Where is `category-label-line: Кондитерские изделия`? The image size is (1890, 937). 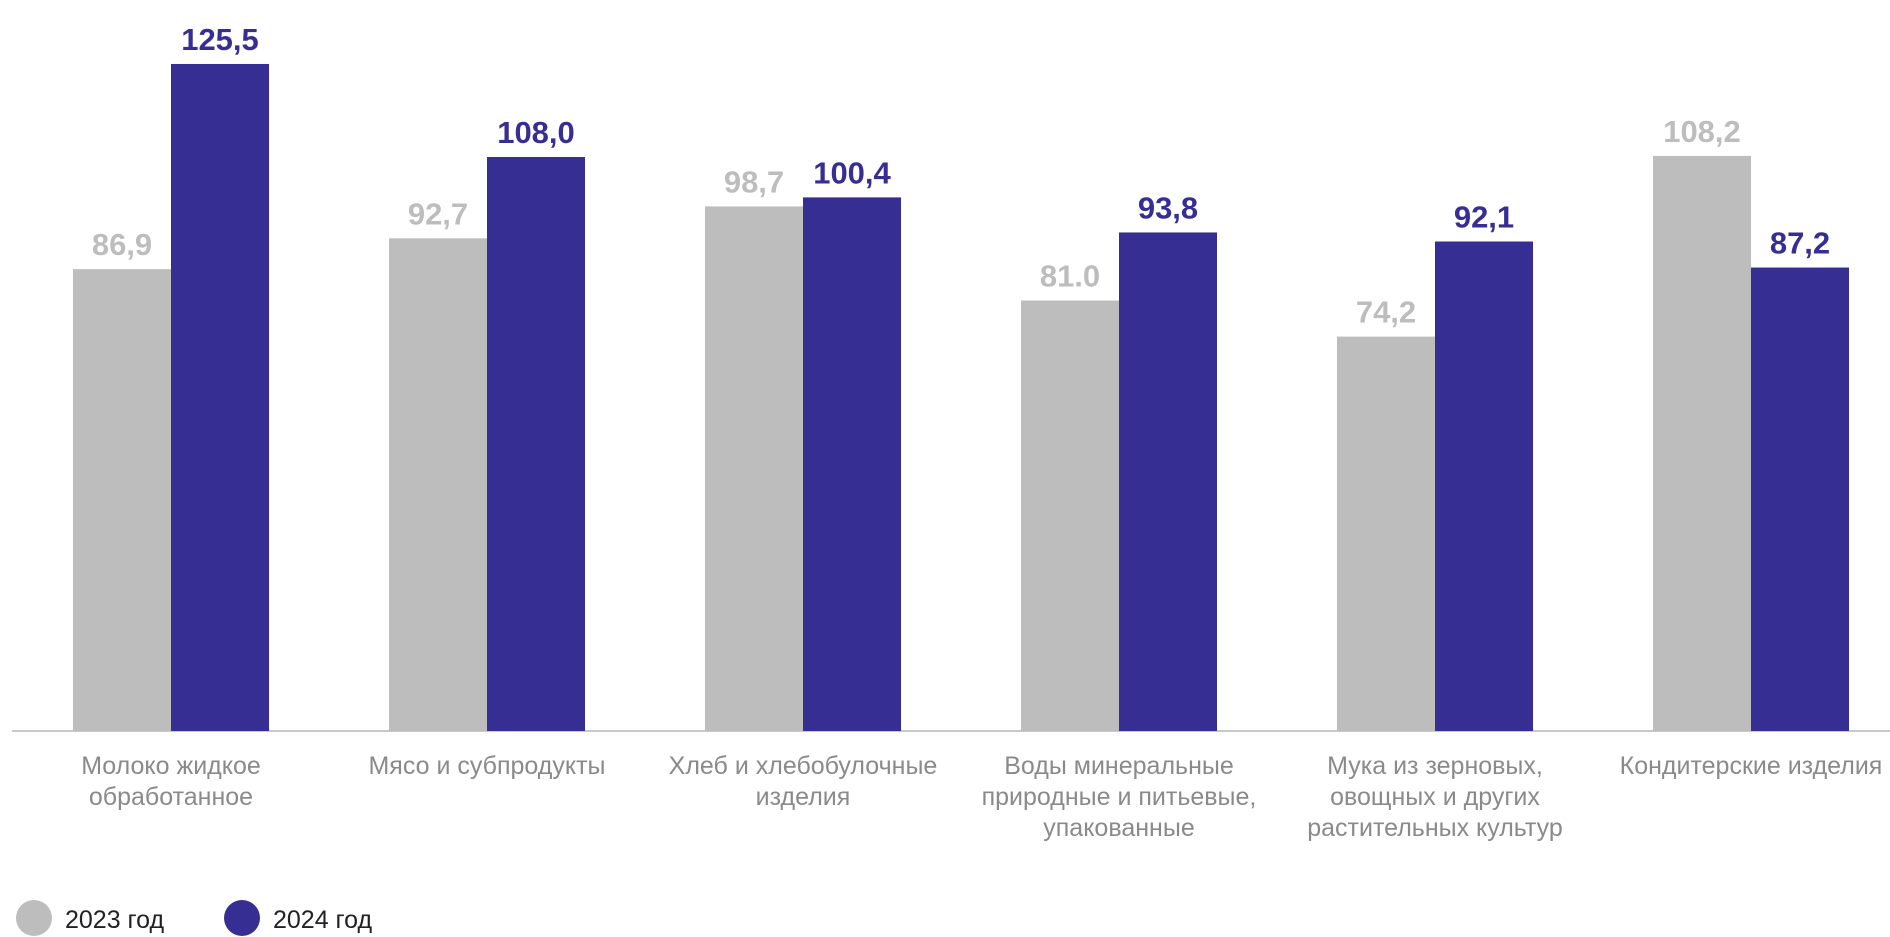 category-label-line: Кондитерские изделия is located at coordinates (1751, 766).